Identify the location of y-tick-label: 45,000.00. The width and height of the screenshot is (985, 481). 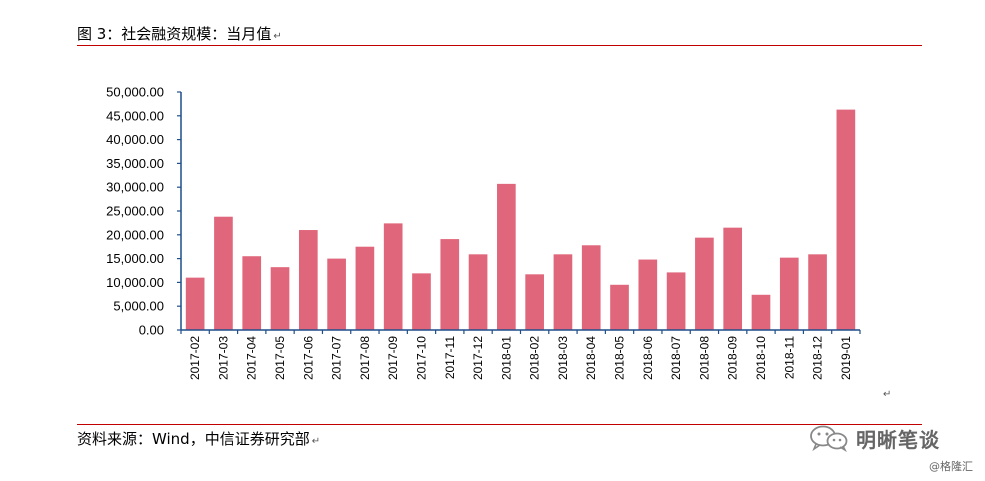
(135, 115).